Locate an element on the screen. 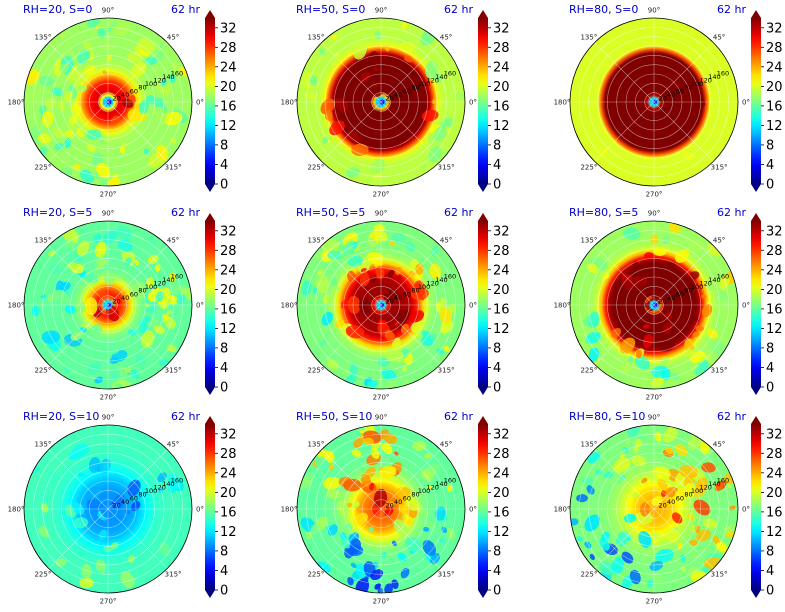  colorbar-tick-label: 24 is located at coordinates (774, 270).